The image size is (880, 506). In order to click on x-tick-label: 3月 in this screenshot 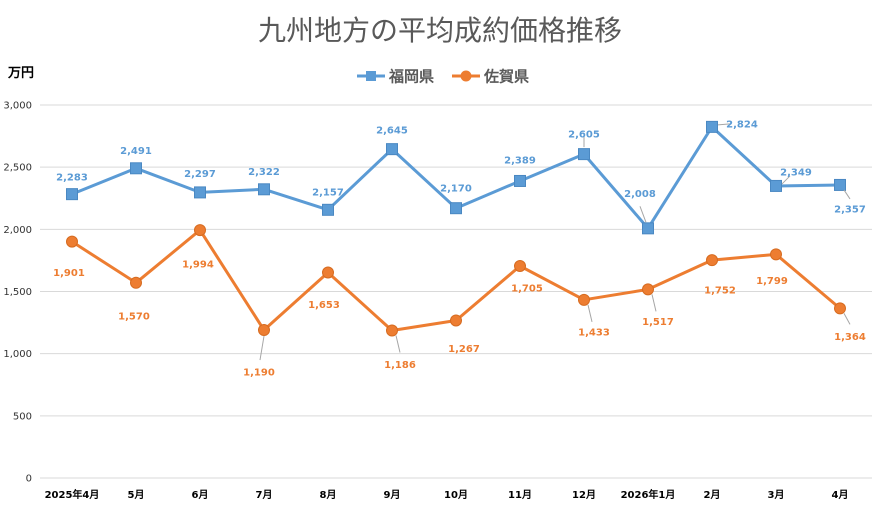, I will do `click(776, 495)`.